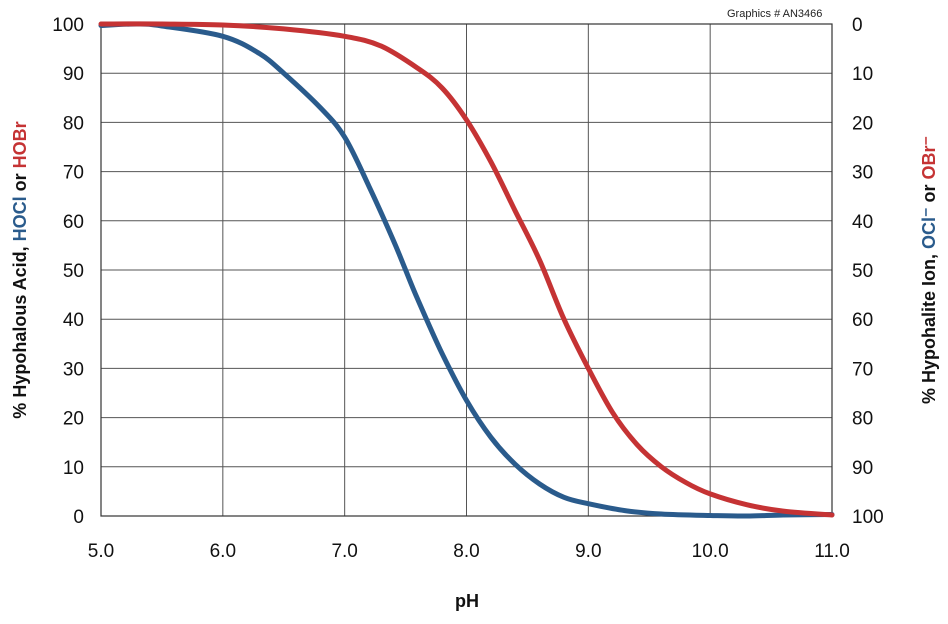 This screenshot has height=624, width=948. Describe the element at coordinates (774, 14) in the screenshot. I see `graphics-id: Graphics # AN3466` at that location.